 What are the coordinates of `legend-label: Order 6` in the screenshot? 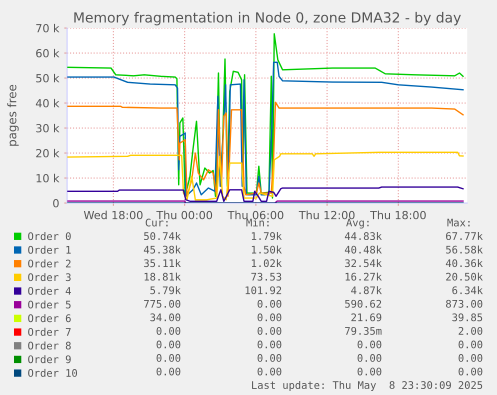 It's located at (49, 318).